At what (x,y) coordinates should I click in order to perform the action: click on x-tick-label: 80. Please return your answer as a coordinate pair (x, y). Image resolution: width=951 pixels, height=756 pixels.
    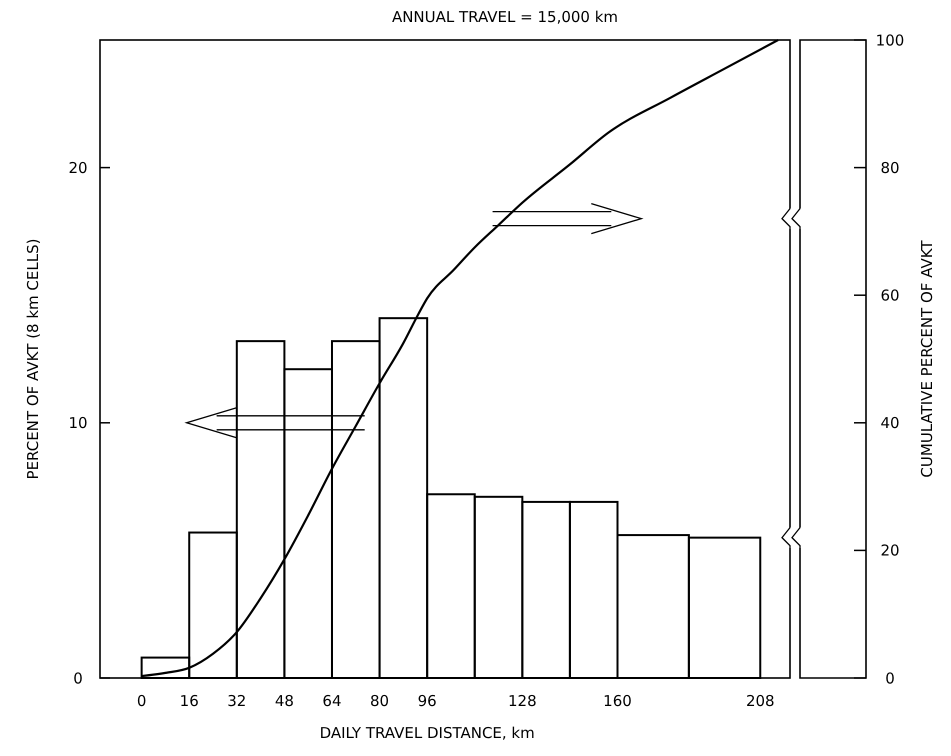
    Looking at the image, I should click on (380, 701).